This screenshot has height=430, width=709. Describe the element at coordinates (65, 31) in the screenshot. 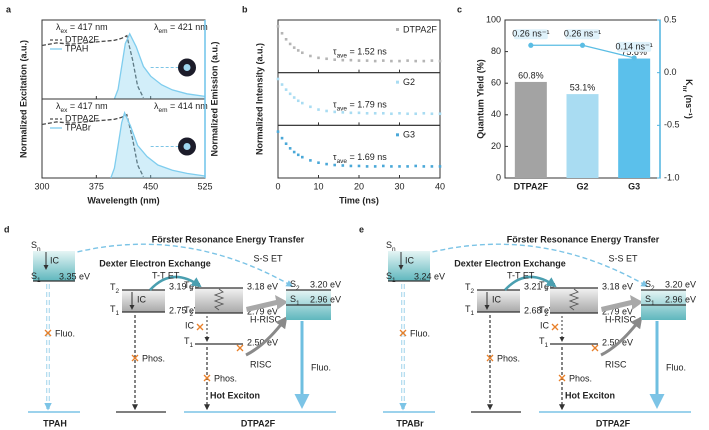

I see `annotation-part: ex` at that location.